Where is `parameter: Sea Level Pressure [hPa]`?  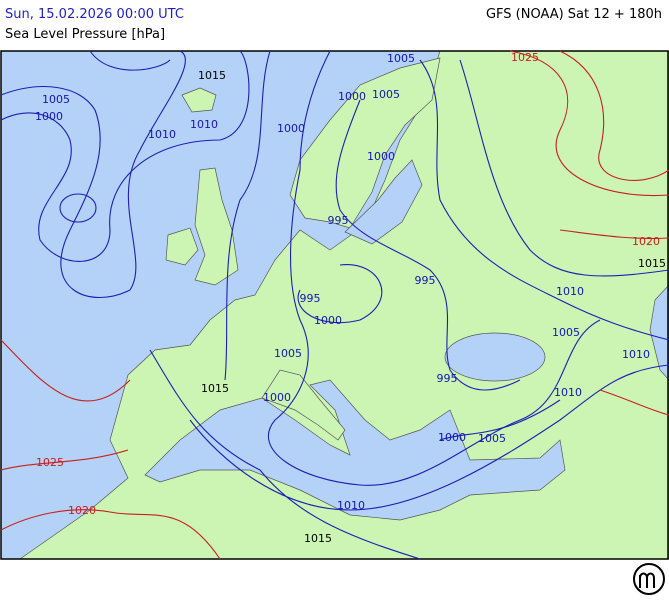
parameter: Sea Level Pressure [hPa] is located at coordinates (85, 34).